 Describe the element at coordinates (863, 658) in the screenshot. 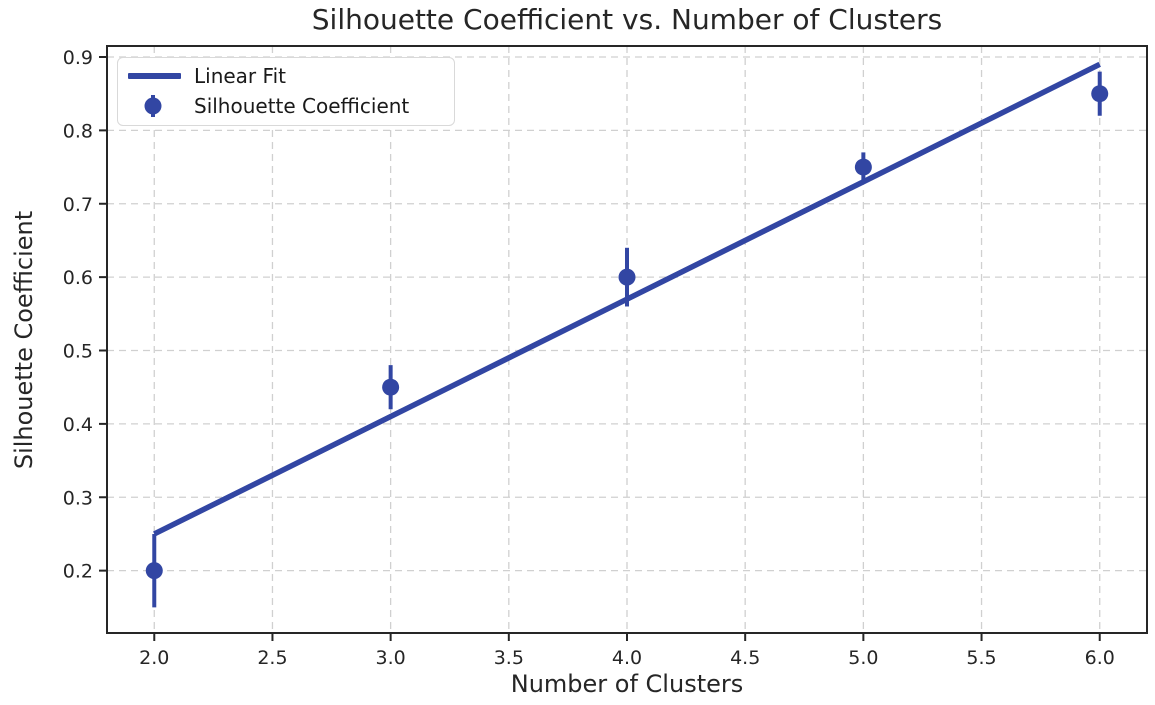

I see `x-tick-label: 5.0` at that location.